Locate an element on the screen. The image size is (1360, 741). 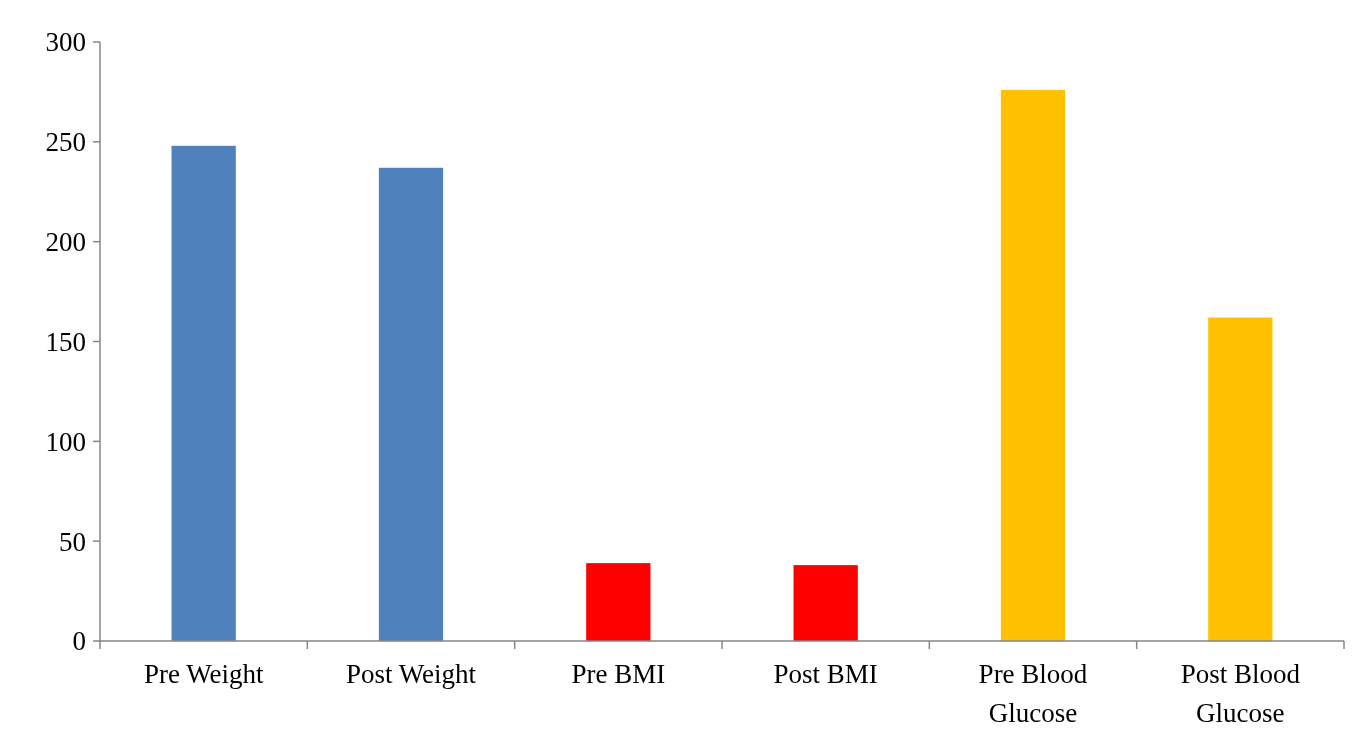
x-tick-label: Post Weight is located at coordinates (411, 674).